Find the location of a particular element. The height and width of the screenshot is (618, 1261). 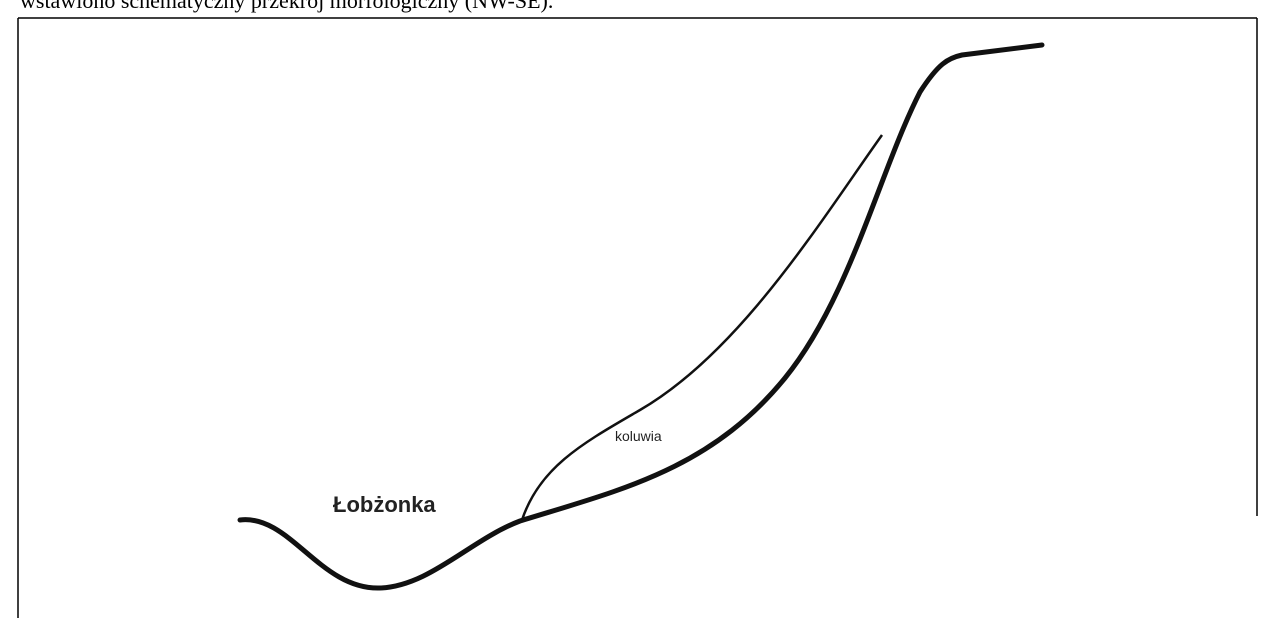

river-label: Łobżonka is located at coordinates (384, 504).